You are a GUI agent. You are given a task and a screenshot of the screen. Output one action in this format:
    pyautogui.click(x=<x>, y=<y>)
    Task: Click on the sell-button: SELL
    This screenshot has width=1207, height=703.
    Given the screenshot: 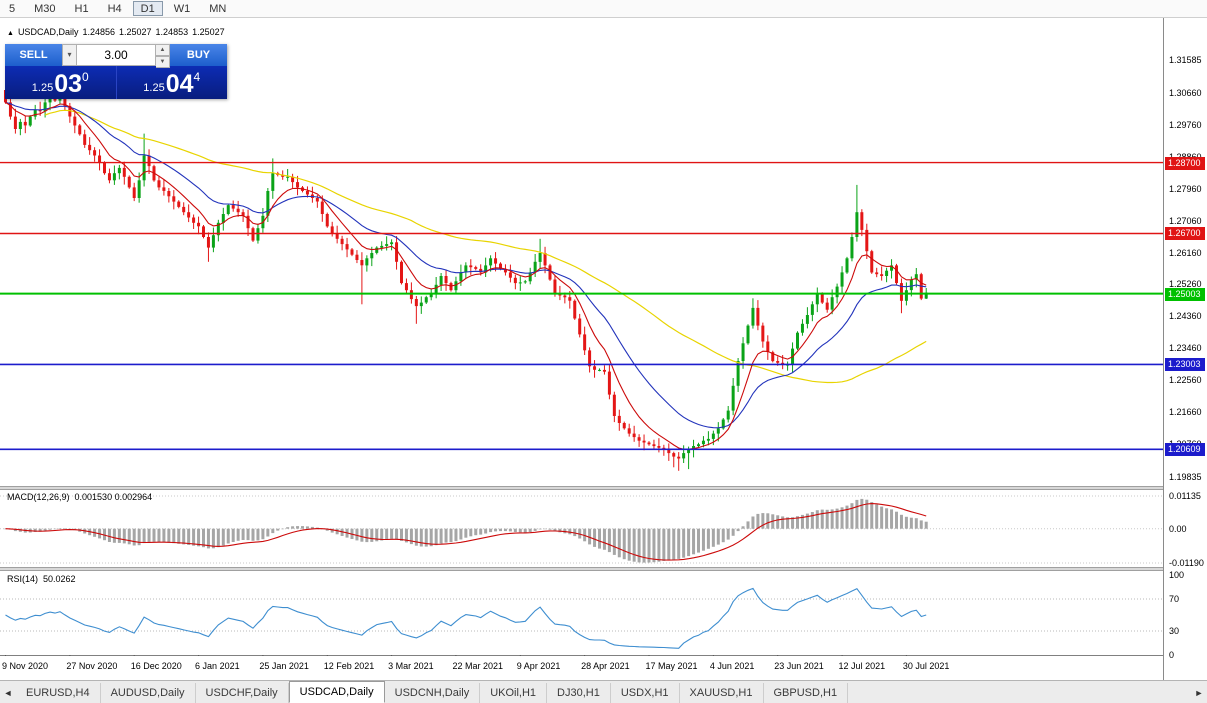 What is the action you would take?
    pyautogui.click(x=33, y=55)
    